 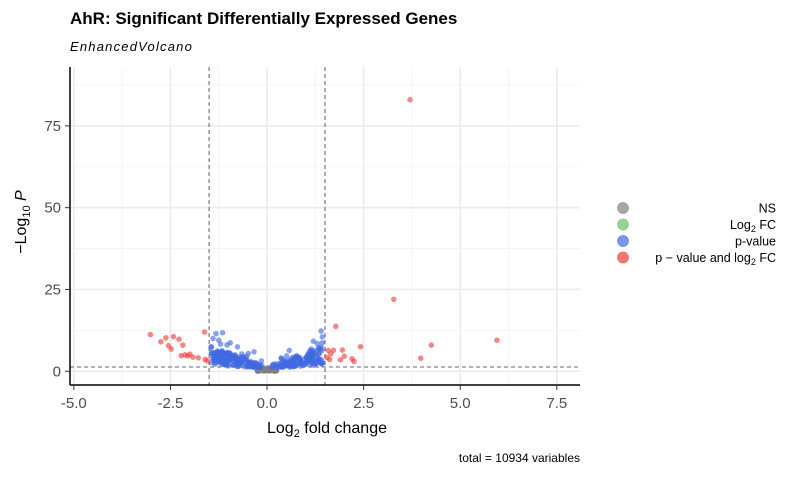 What do you see at coordinates (755, 242) in the screenshot?
I see `legend-label-pvalue: p-value` at bounding box center [755, 242].